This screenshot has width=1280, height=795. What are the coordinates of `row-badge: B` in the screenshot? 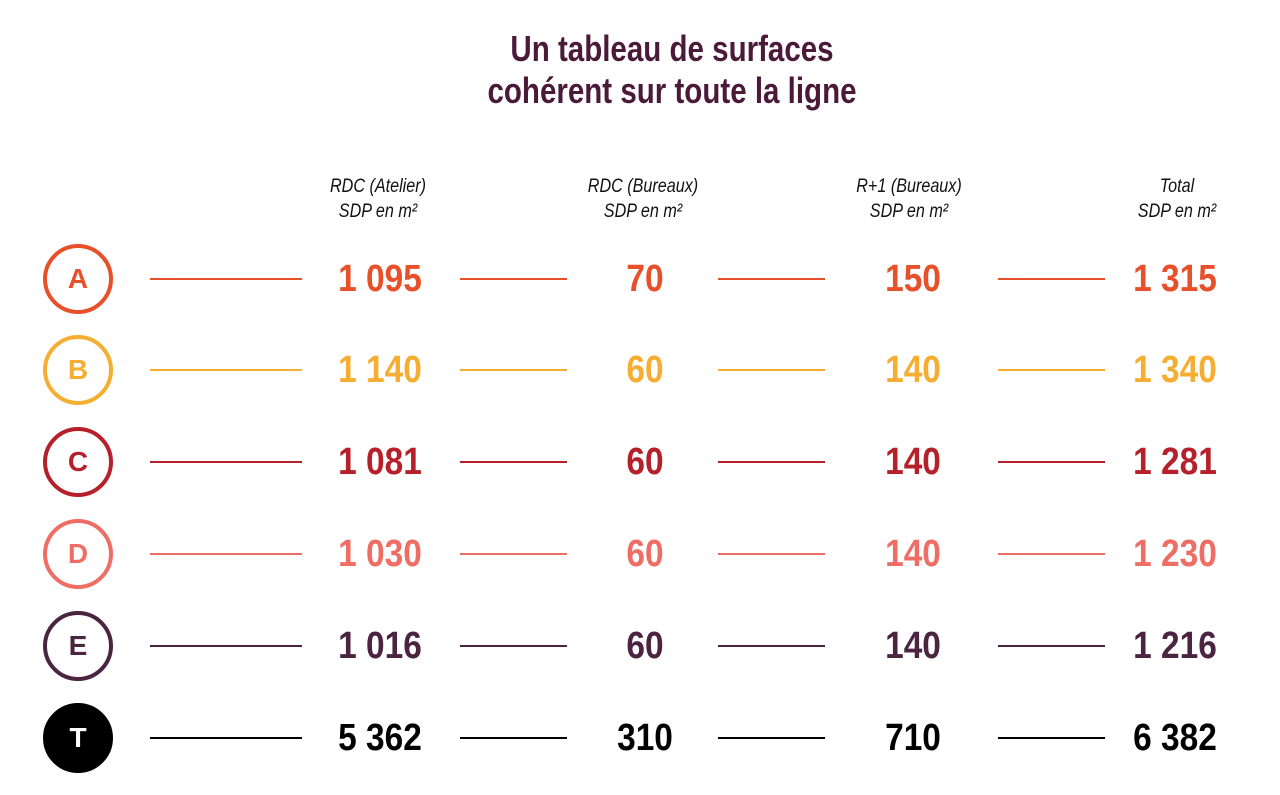 It's located at (78, 370).